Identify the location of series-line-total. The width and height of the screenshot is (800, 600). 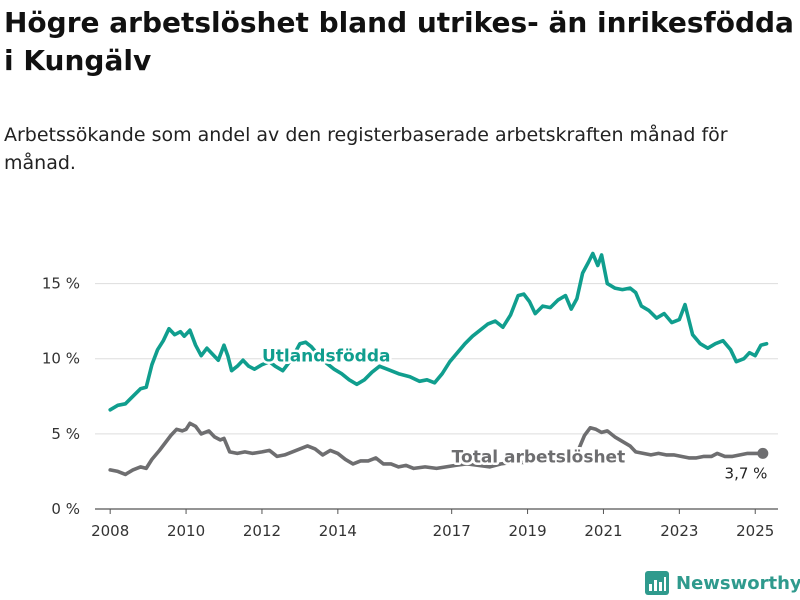
(436, 449).